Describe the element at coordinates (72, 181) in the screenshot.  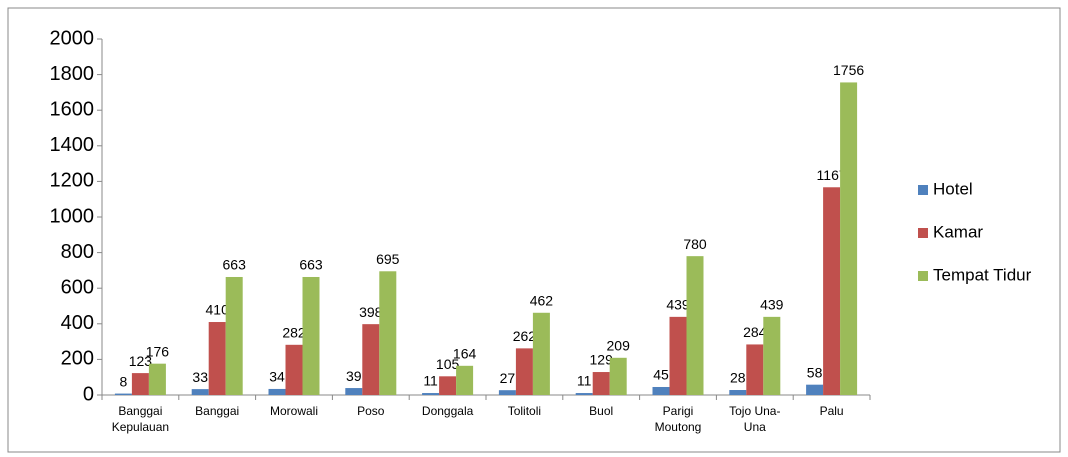
I see `y-tick-label: 1200` at that location.